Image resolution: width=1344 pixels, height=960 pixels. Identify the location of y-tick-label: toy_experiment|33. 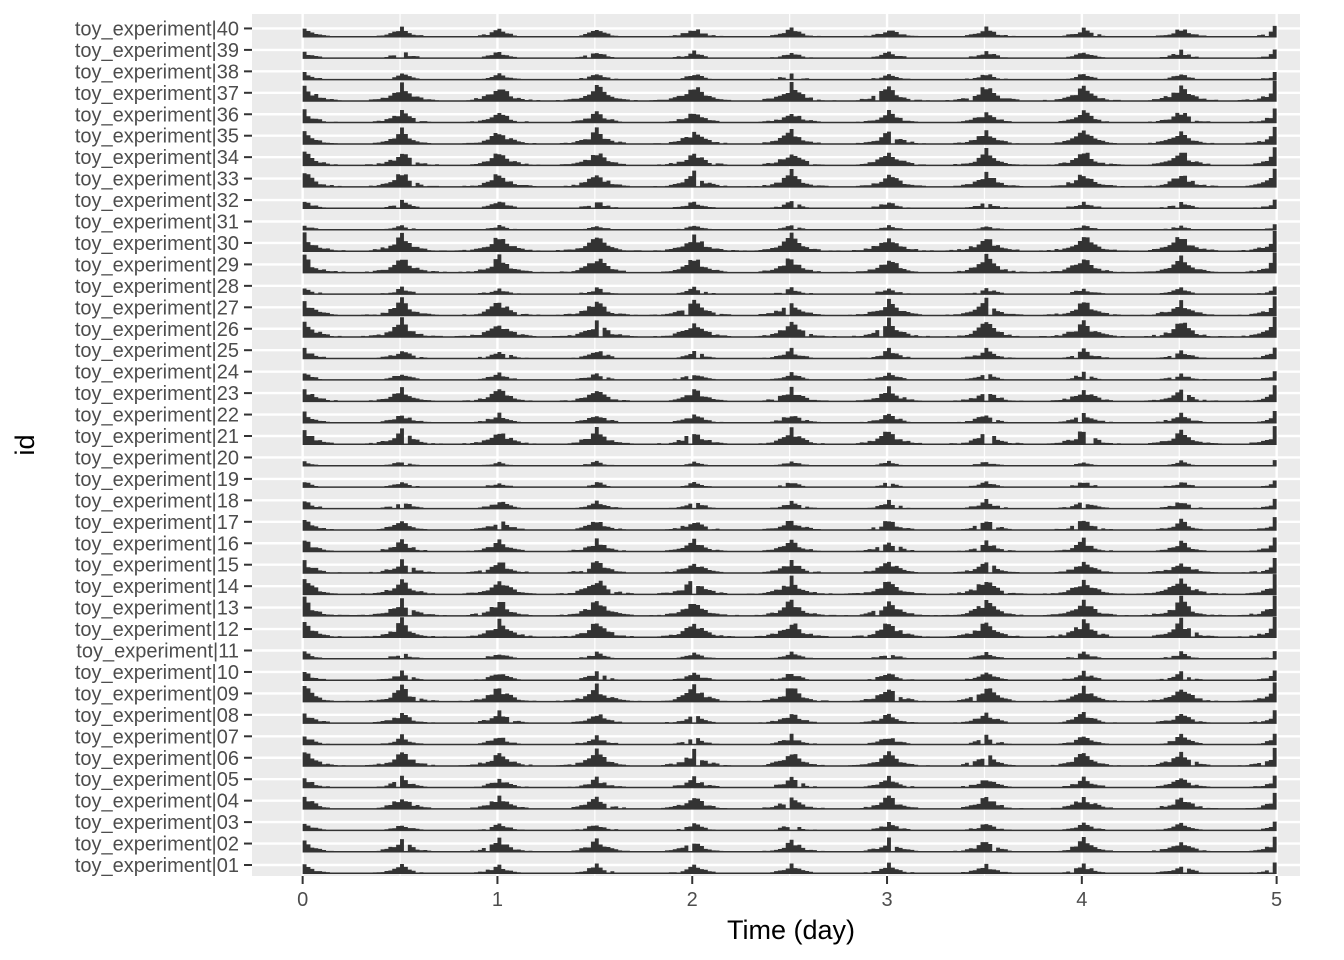
(157, 180).